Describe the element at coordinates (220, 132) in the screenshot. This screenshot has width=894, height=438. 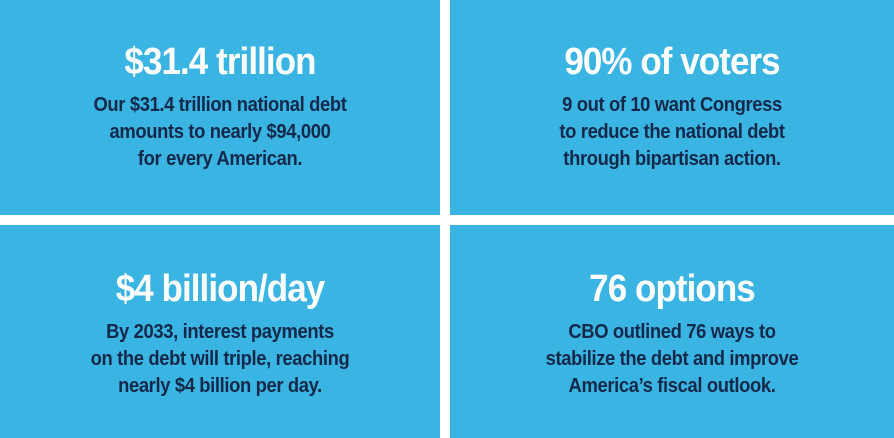
I see `stat-description: amounts to nearly $94,000` at that location.